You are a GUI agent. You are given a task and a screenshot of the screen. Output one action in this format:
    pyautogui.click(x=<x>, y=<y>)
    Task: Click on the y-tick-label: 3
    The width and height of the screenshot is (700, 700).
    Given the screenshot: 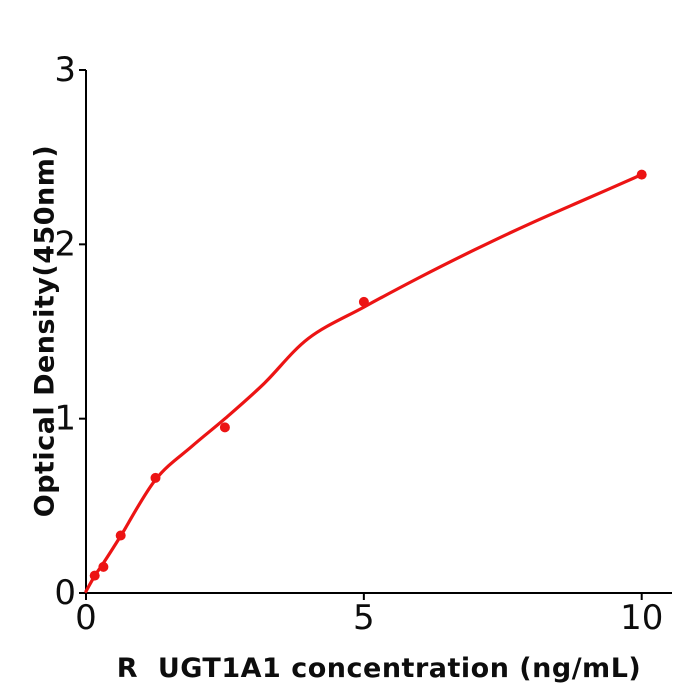 What is the action you would take?
    pyautogui.click(x=65, y=70)
    